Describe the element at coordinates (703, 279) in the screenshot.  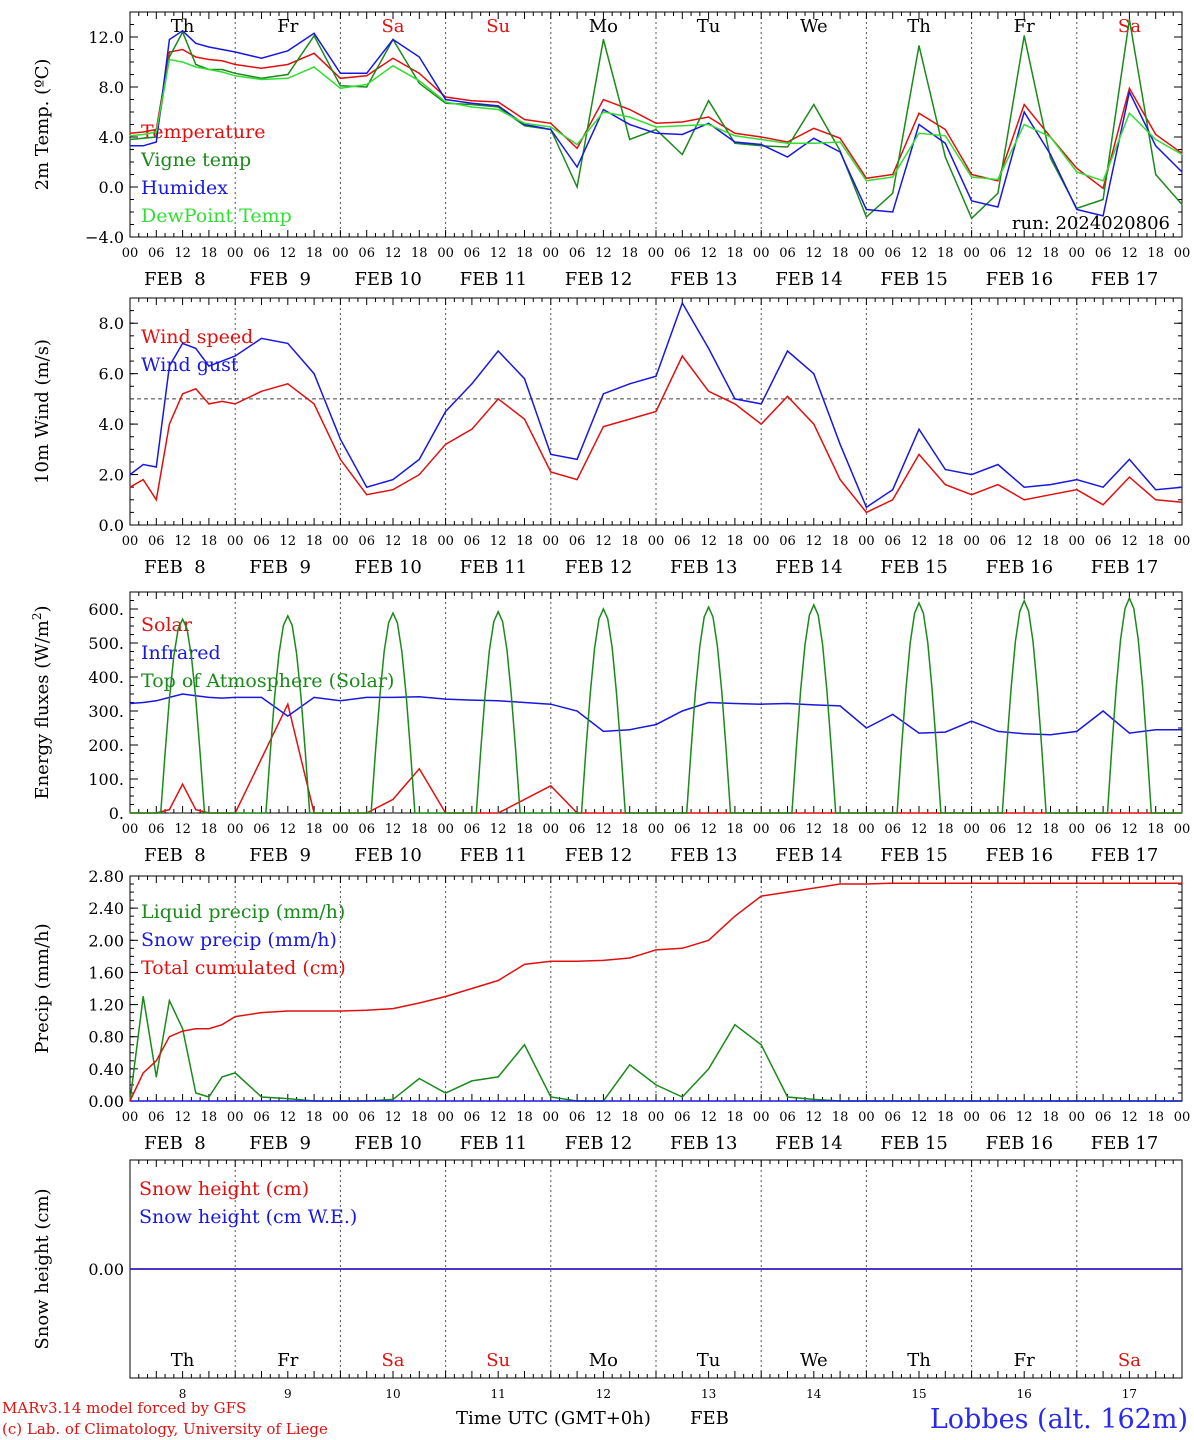
I see `x-date-label: FEB 13` at that location.